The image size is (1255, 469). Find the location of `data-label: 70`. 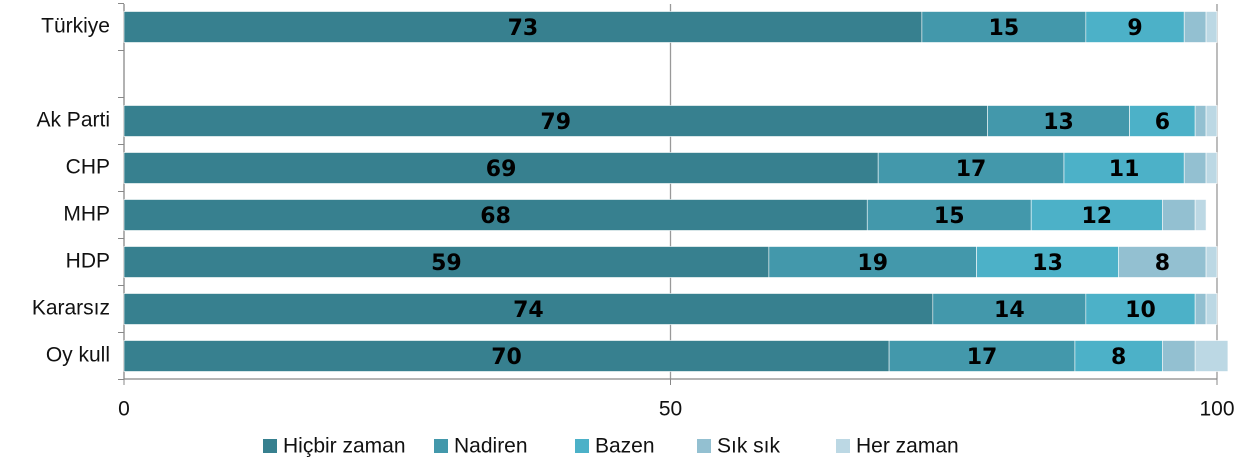

data-label: 70 is located at coordinates (506, 357).